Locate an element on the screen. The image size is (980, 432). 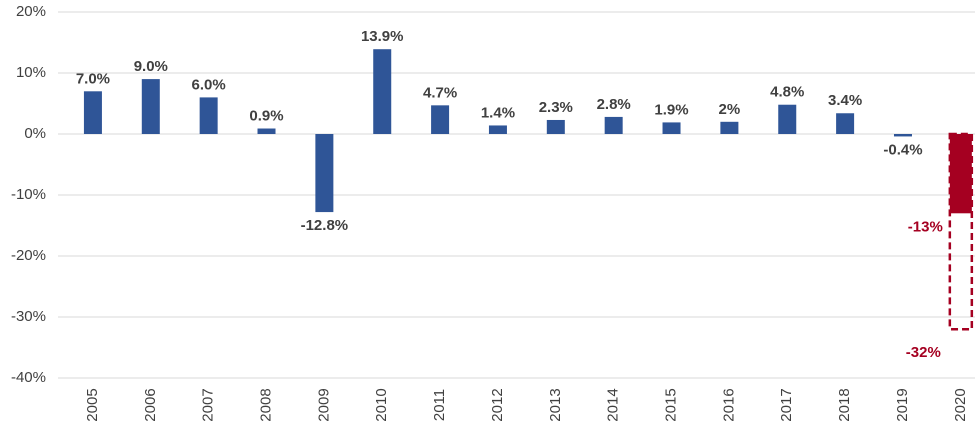
x-tick-label: 2008 is located at coordinates (265, 404).